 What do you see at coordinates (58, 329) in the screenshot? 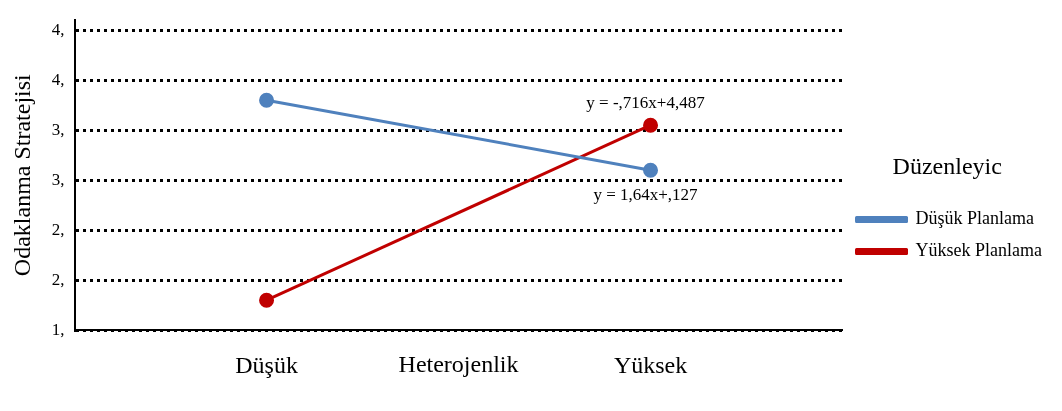
I see `y-tick-label: 1,` at bounding box center [58, 329].